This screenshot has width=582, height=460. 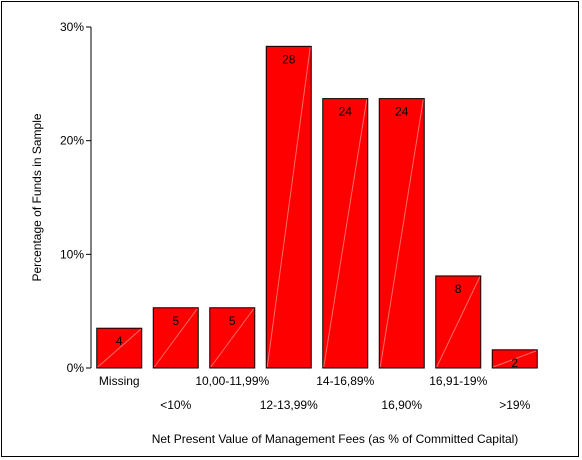 I want to click on x-category-label: 14-16,89%, so click(x=345, y=381).